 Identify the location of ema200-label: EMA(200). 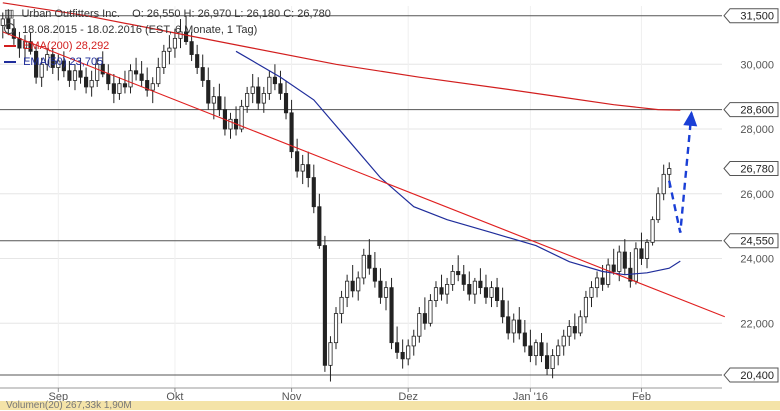
(48, 46).